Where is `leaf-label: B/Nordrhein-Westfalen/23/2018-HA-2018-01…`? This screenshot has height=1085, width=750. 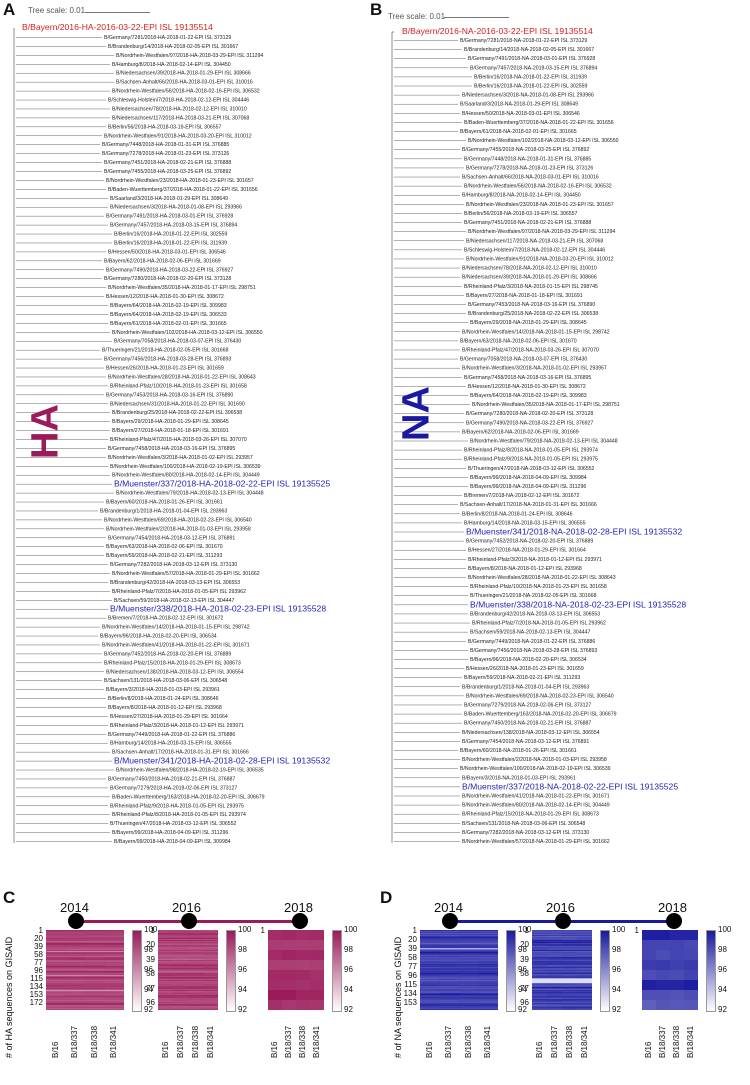 leaf-label: B/Nordrhein-Westfalen/23/2018-HA-2018-01… is located at coordinates (180, 181).